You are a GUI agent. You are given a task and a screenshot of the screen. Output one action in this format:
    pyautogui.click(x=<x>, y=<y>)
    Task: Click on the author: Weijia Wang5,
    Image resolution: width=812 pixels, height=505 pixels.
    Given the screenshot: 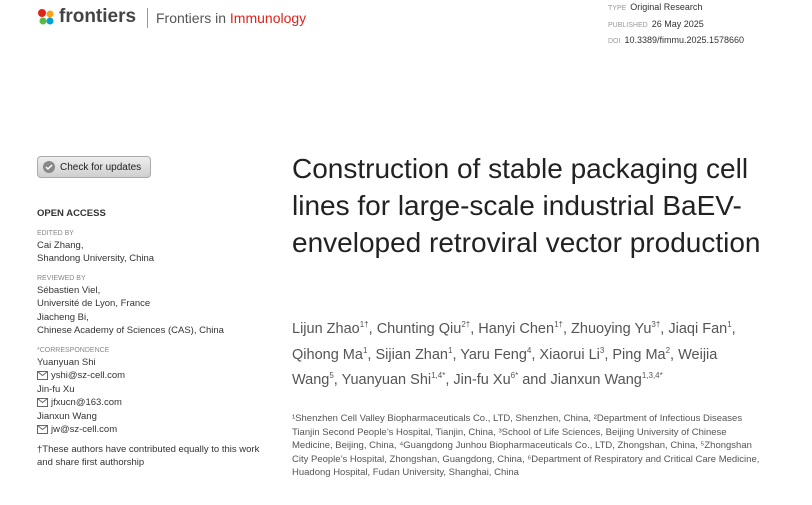 What is the action you would take?
    pyautogui.click(x=504, y=368)
    